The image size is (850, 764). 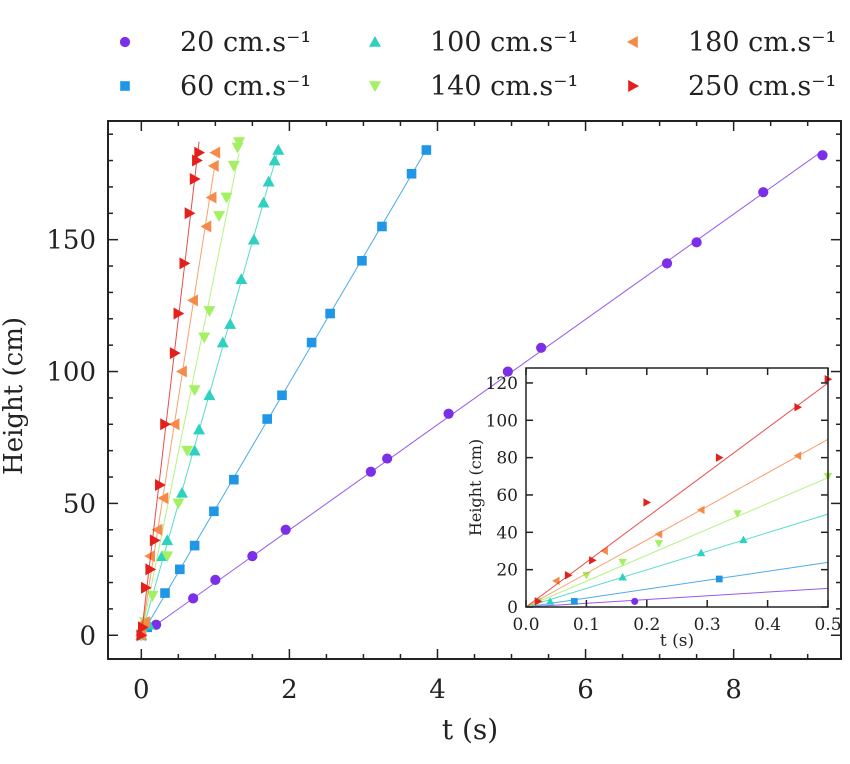 What do you see at coordinates (87, 636) in the screenshot?
I see `y-tick-label: 0` at bounding box center [87, 636].